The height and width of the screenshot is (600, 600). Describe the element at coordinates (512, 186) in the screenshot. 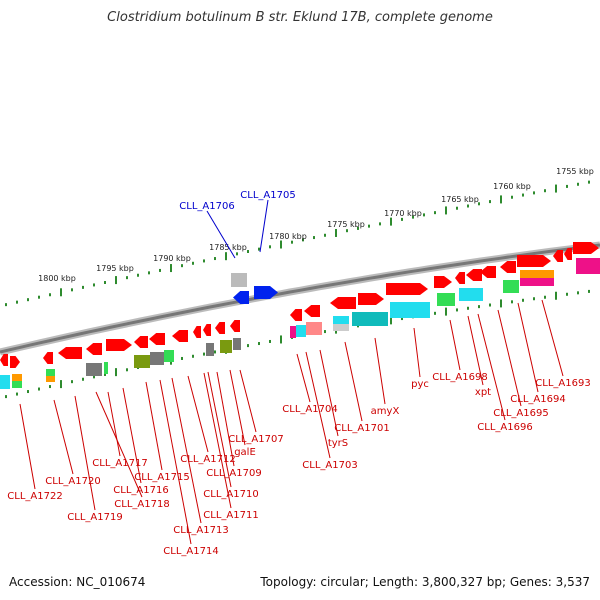

I see `scale-label: 1760 kbp` at that location.